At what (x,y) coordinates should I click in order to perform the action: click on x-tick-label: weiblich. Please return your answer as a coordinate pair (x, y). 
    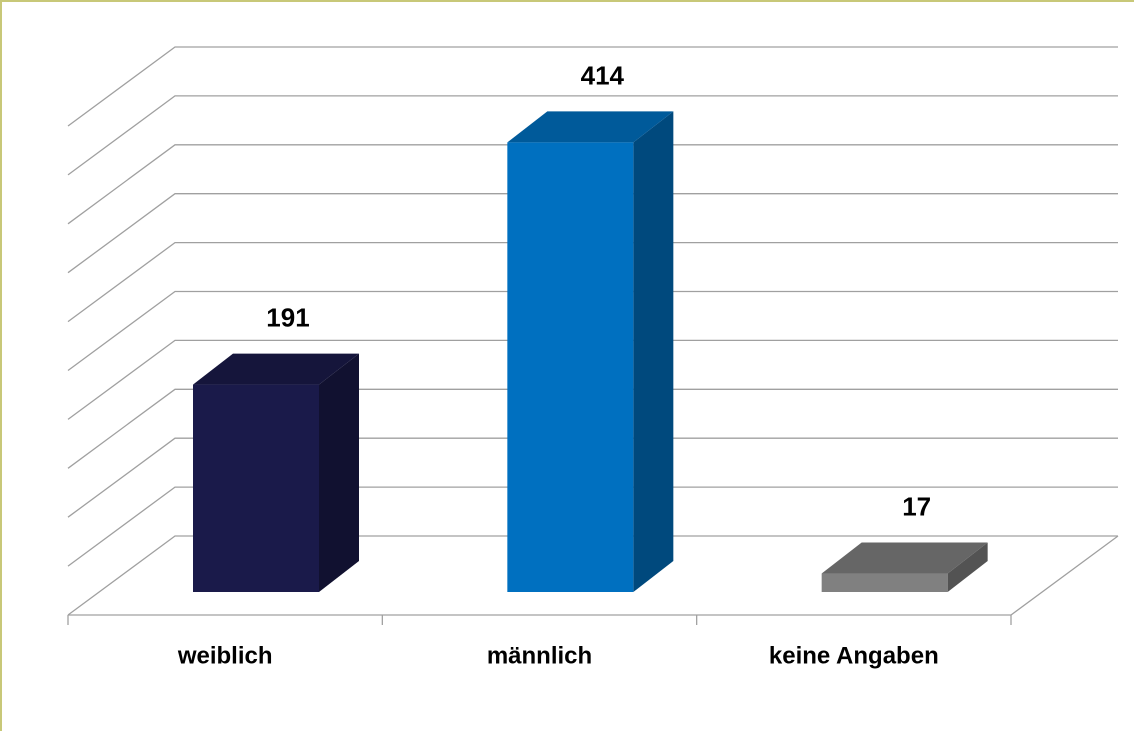
    Looking at the image, I should click on (225, 655).